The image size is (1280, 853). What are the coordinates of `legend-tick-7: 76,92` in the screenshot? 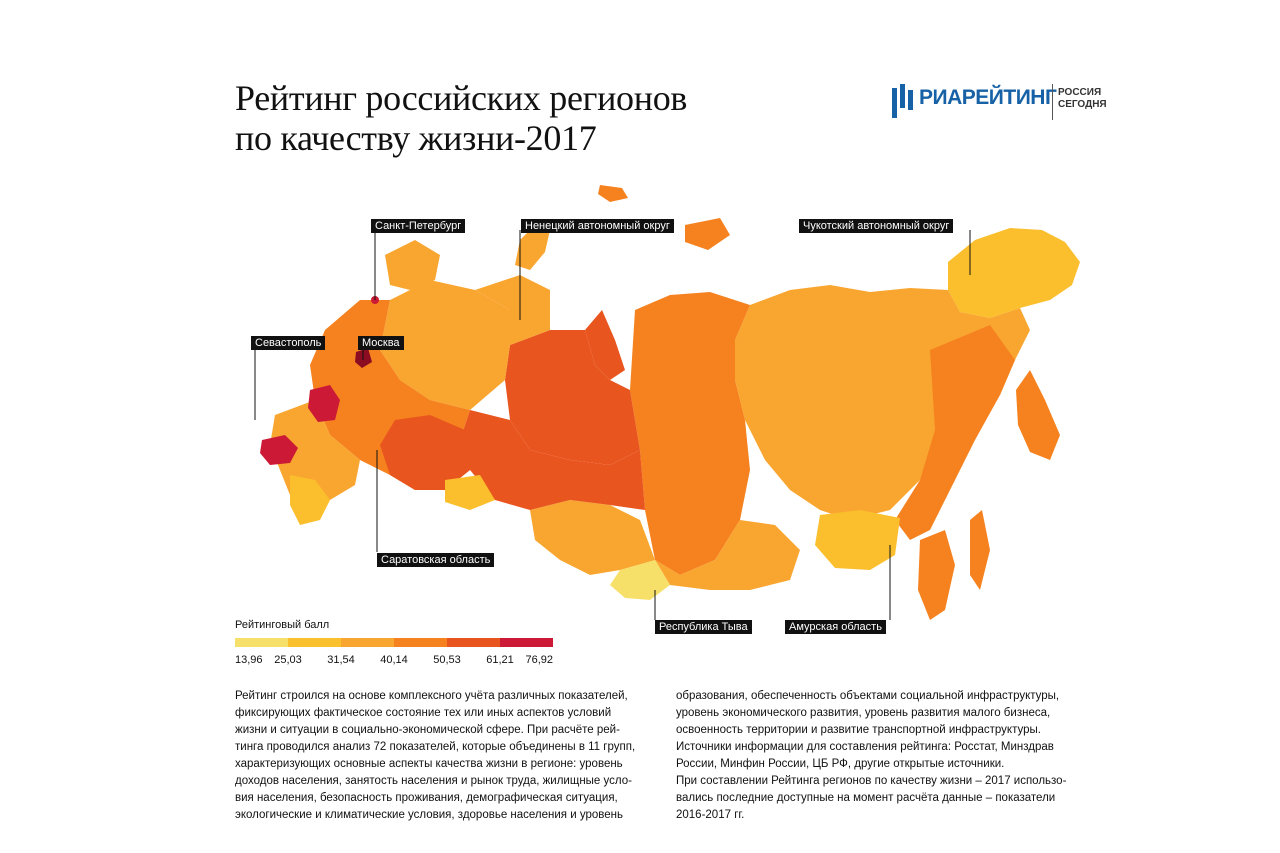 It's located at (539, 660).